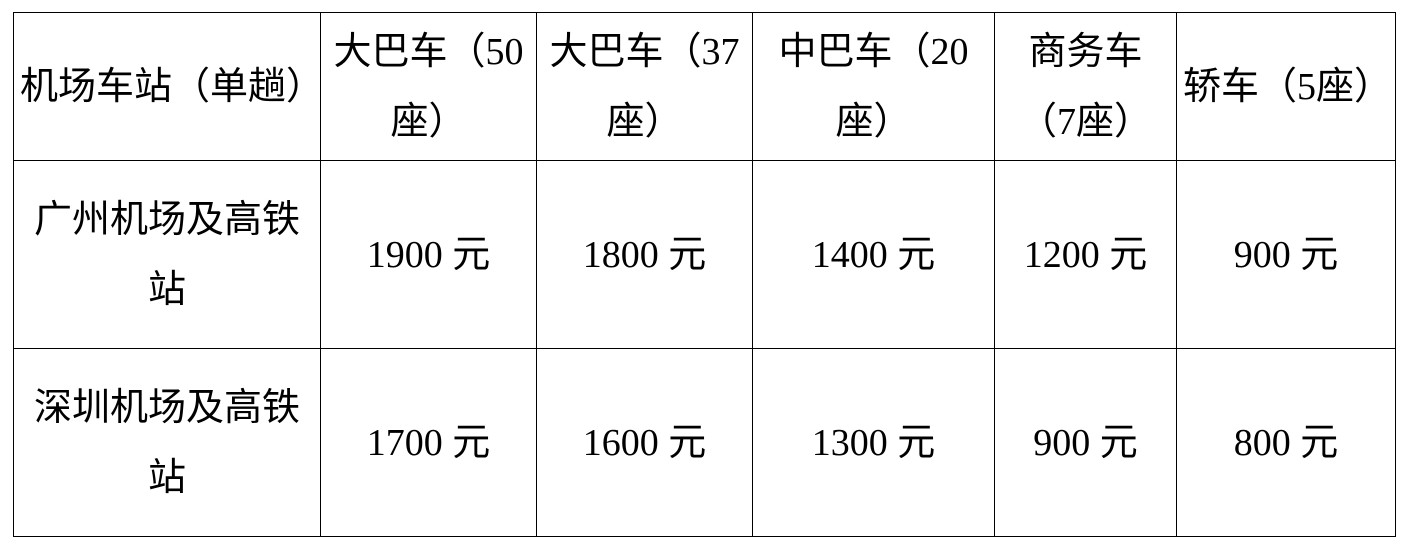 This screenshot has width=1409, height=548. What do you see at coordinates (873, 86) in the screenshot?
I see `header-cell: 中巴车（20座）` at bounding box center [873, 86].